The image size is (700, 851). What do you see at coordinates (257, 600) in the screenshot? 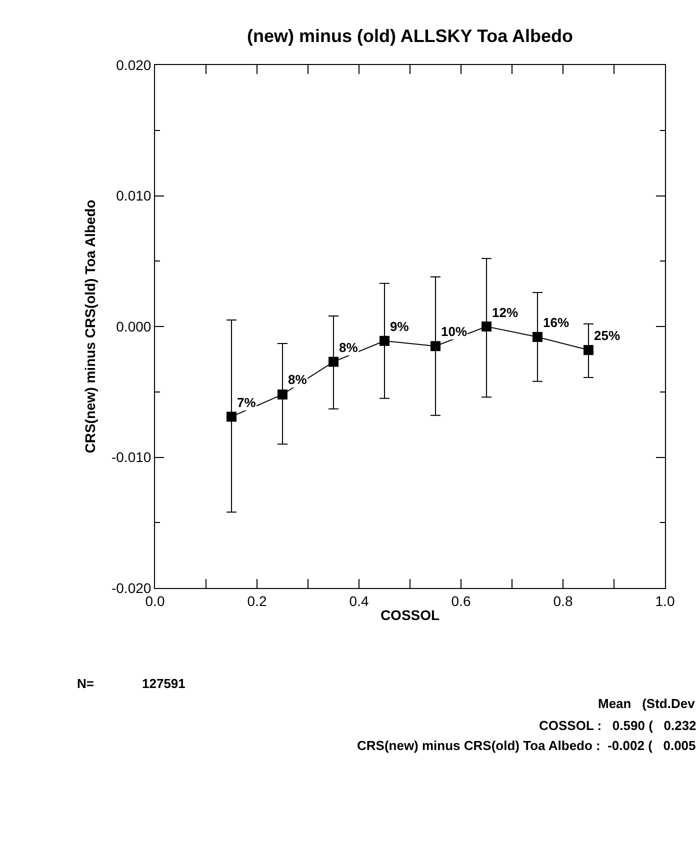
I see `x-tick-label: 0.2` at bounding box center [257, 600].